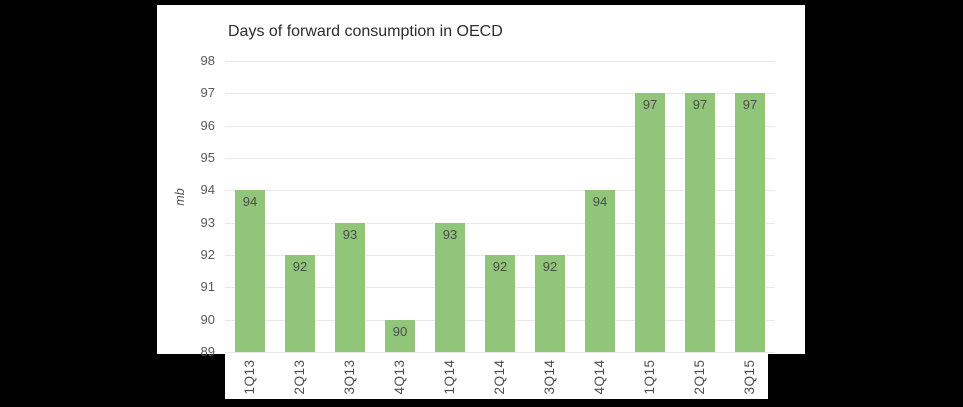 The image size is (963, 407). I want to click on bar-value-label: 90, so click(400, 331).